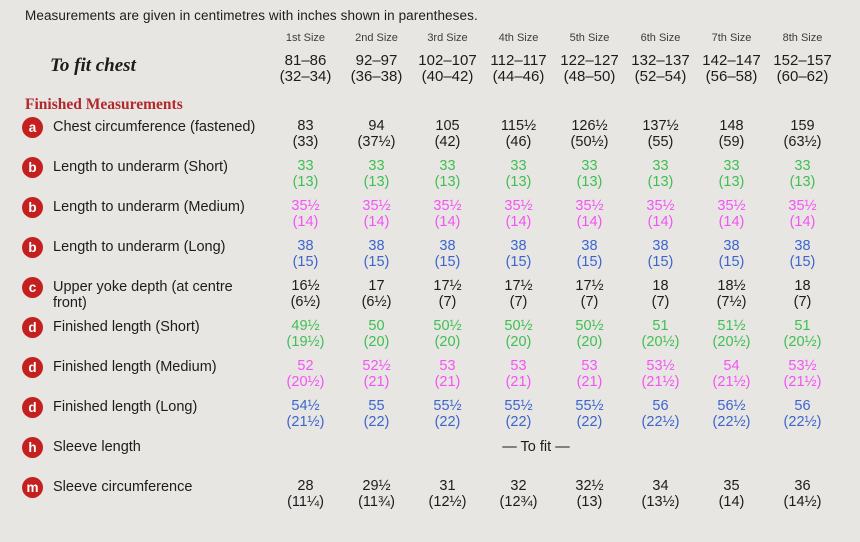 This screenshot has height=542, width=860. Describe the element at coordinates (146, 377) in the screenshot. I see `row-label-cell: d Finished length (Medium)` at that location.